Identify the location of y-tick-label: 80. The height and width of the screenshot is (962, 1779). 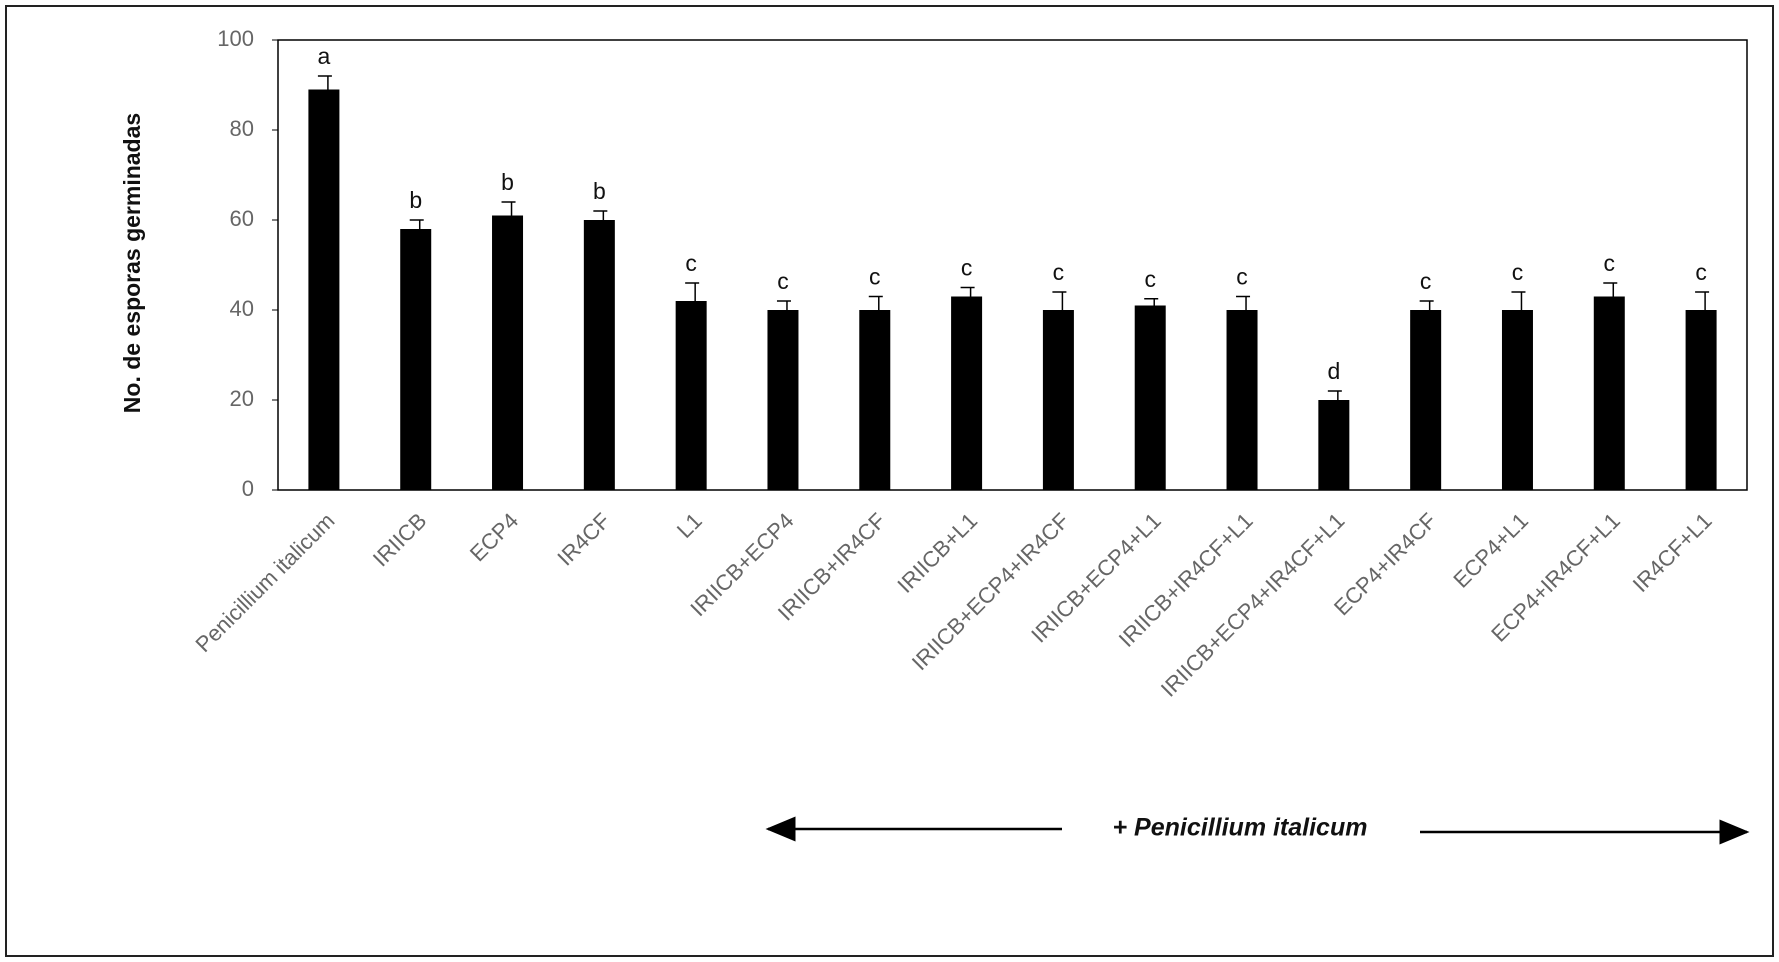
(242, 128).